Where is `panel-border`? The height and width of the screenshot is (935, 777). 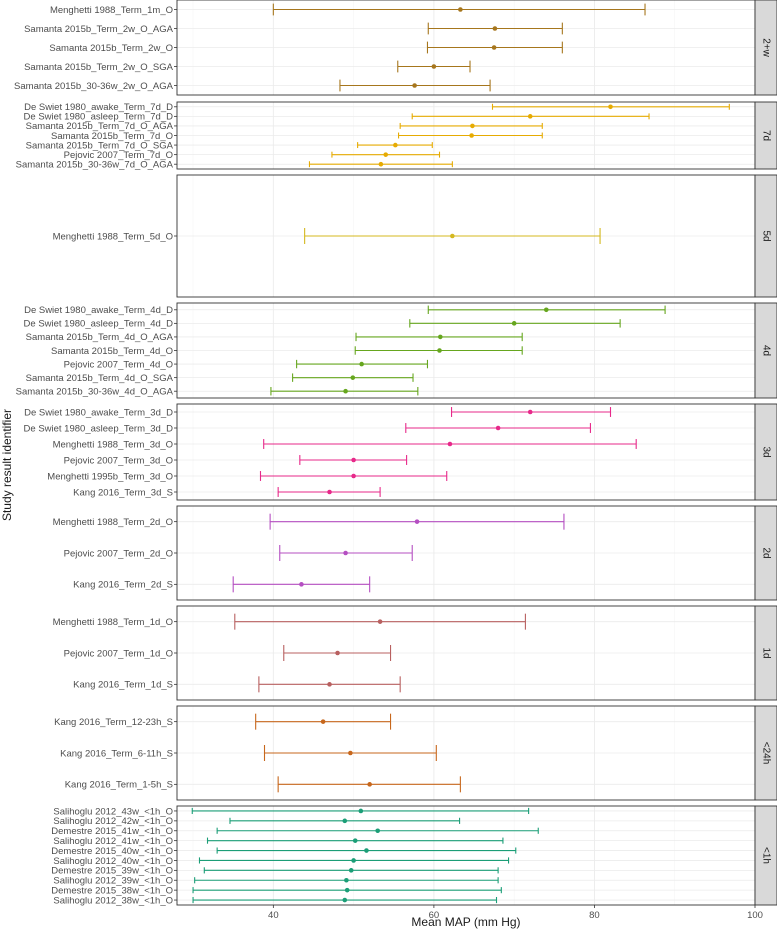 panel-border is located at coordinates (466, 452).